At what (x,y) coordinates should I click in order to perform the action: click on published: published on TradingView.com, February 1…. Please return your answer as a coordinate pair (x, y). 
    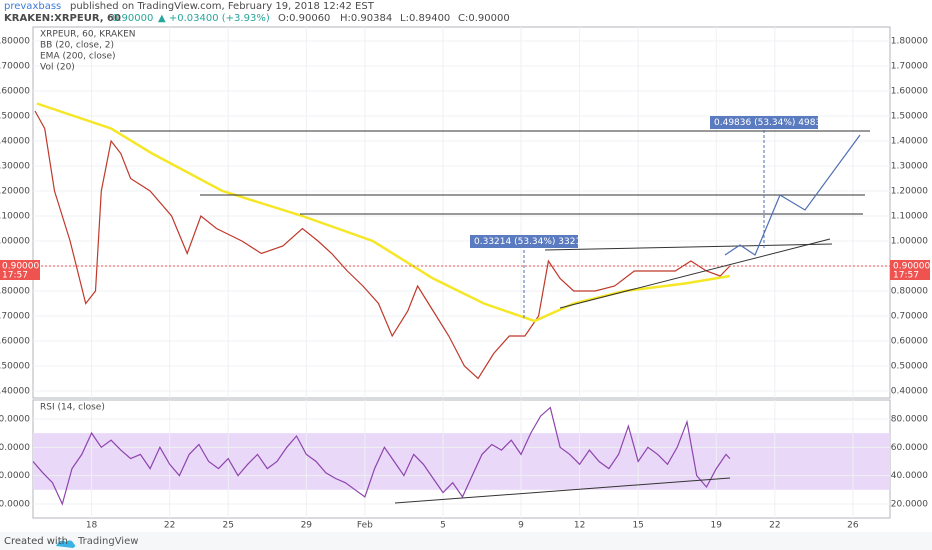
    Looking at the image, I should click on (222, 6).